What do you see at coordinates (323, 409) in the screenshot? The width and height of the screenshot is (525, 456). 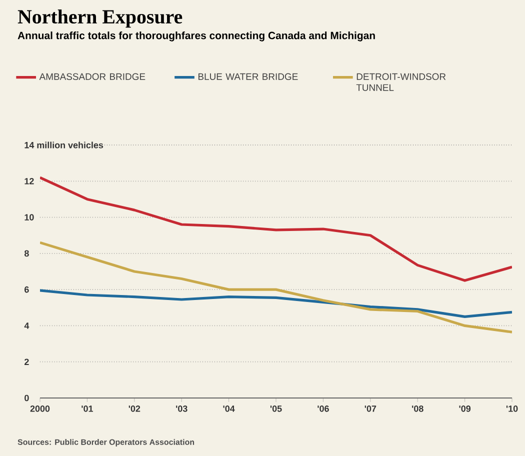 I see `x-tick-label: '06` at bounding box center [323, 409].